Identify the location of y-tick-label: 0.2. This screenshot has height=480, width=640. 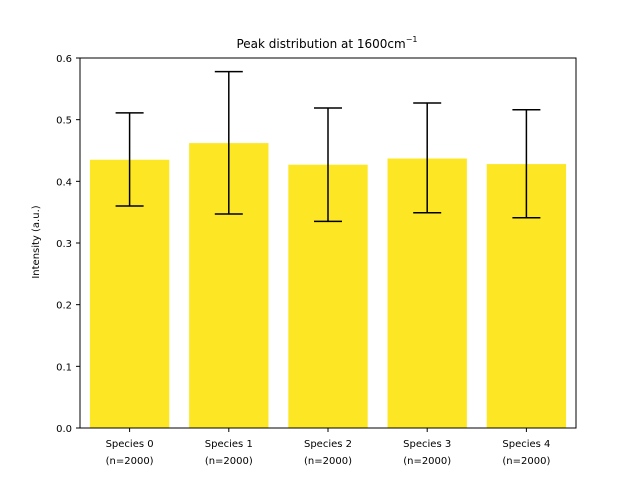
(64, 306).